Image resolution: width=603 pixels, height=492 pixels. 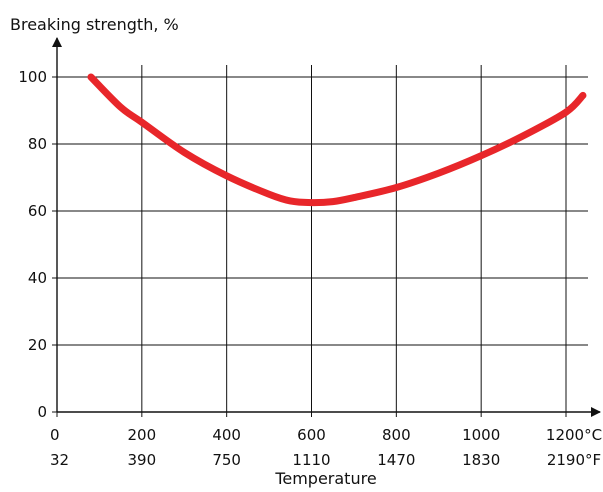 What do you see at coordinates (94, 24) in the screenshot?
I see `y-axis-title: Breaking strength, %` at bounding box center [94, 24].